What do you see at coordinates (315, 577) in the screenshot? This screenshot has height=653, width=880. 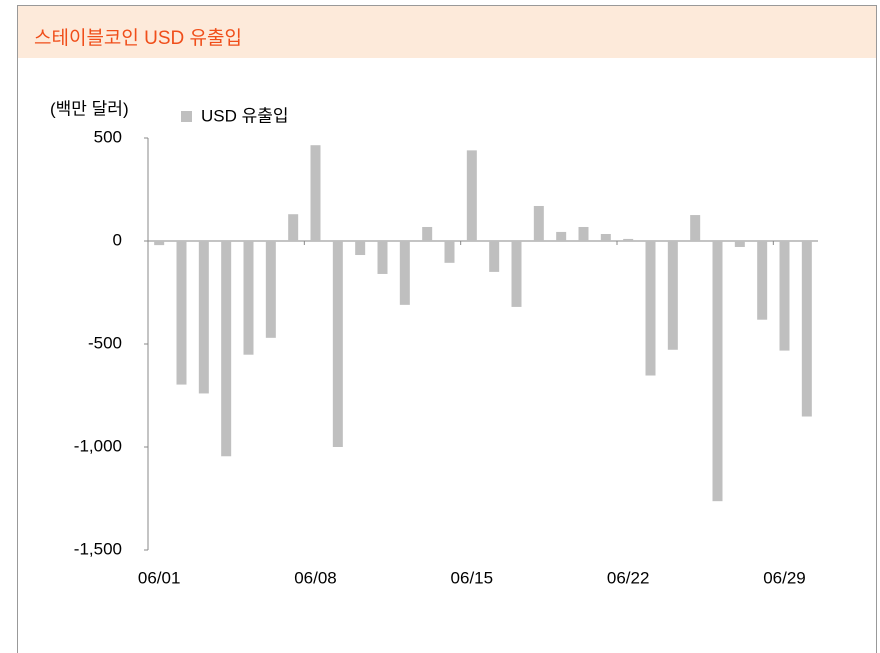 I see `x-tick-label: 06/08` at bounding box center [315, 577].